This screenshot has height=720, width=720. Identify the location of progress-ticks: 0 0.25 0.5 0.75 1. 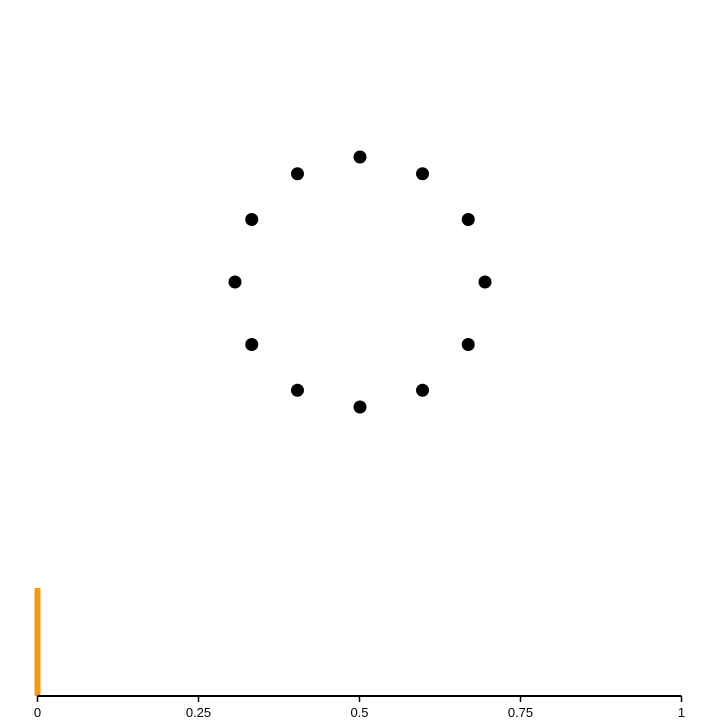
(359, 708).